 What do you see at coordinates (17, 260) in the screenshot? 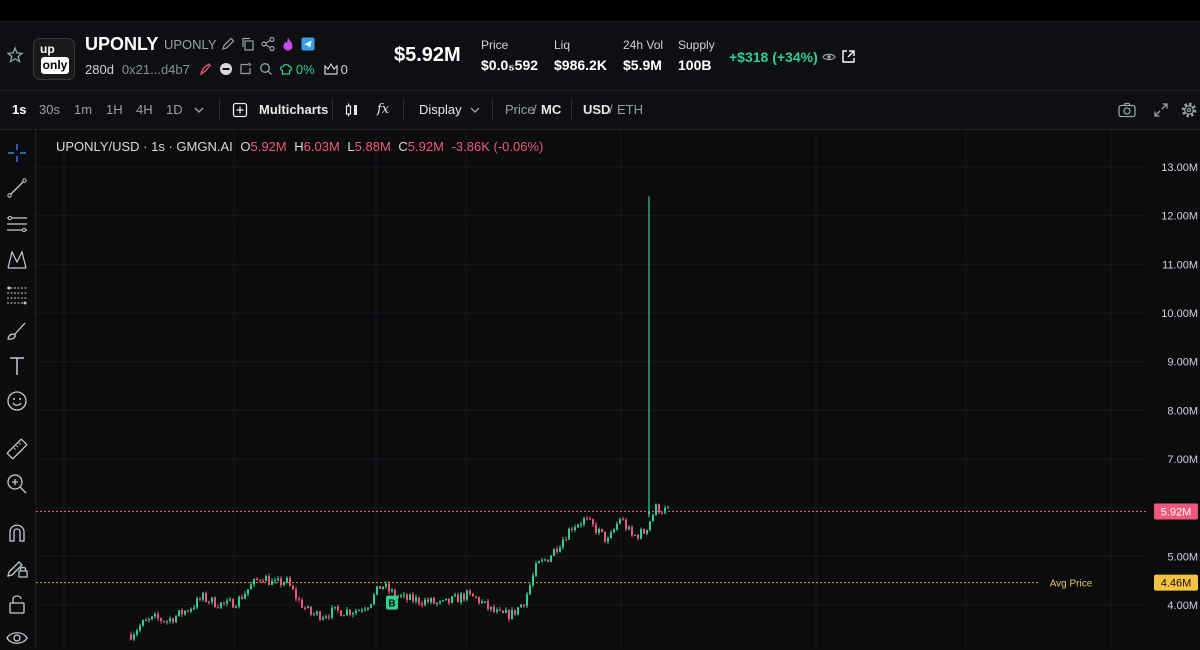
I see `pattern-icon` at bounding box center [17, 260].